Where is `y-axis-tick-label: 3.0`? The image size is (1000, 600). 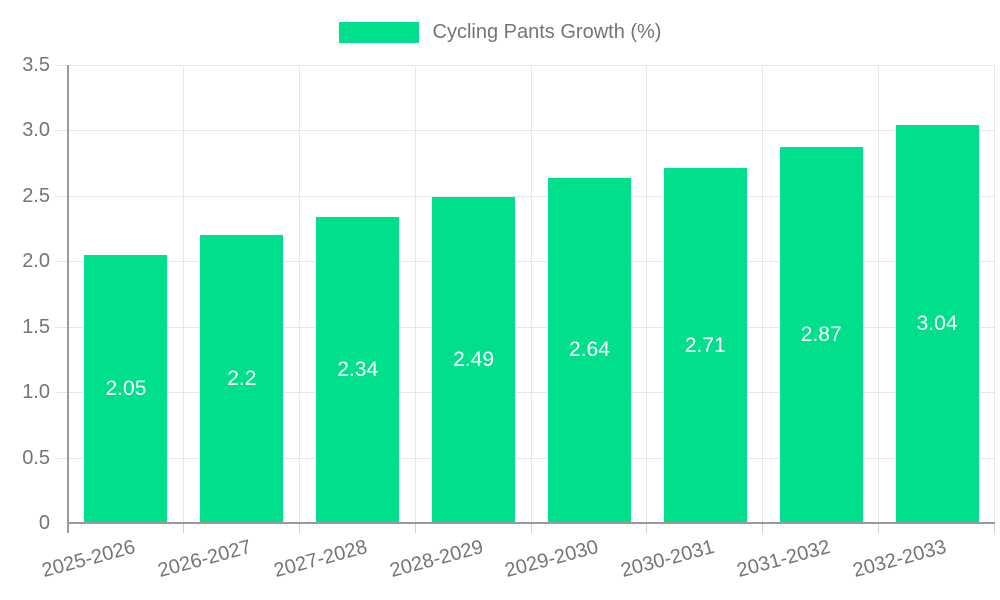 y-axis-tick-label: 3.0 is located at coordinates (36, 130).